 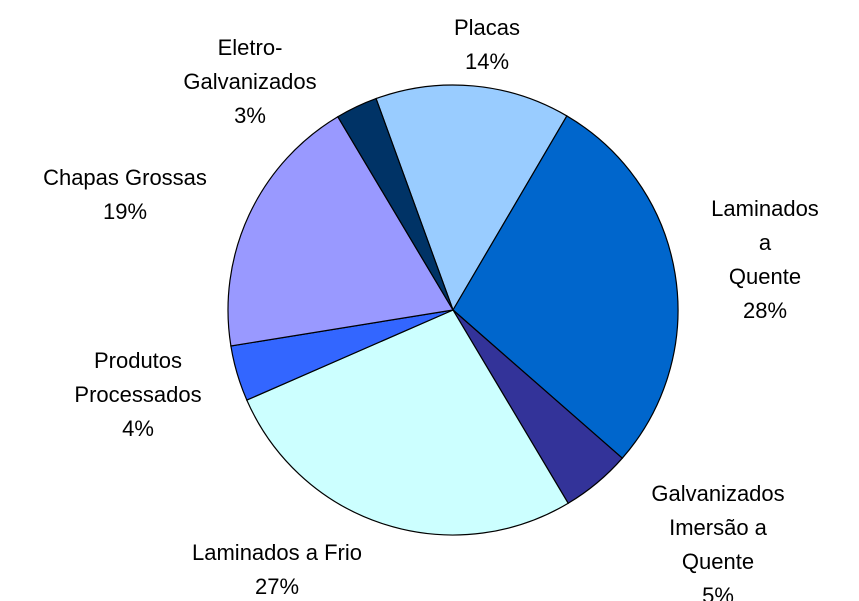 What do you see at coordinates (718, 592) in the screenshot?
I see `percent-label: 5%` at bounding box center [718, 592].